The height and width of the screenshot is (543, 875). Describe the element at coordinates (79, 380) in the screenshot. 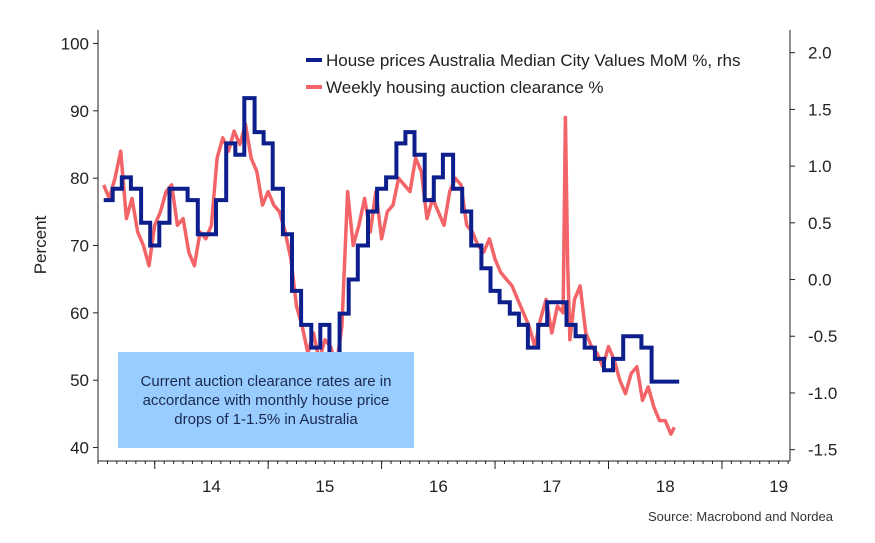

I see `y-left-tick-label: 50` at that location.